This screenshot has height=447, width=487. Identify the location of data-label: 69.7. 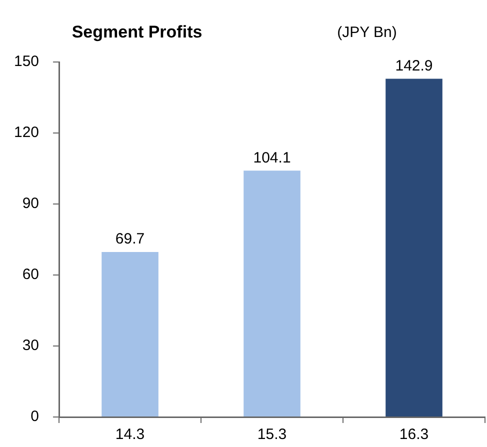
(130, 239).